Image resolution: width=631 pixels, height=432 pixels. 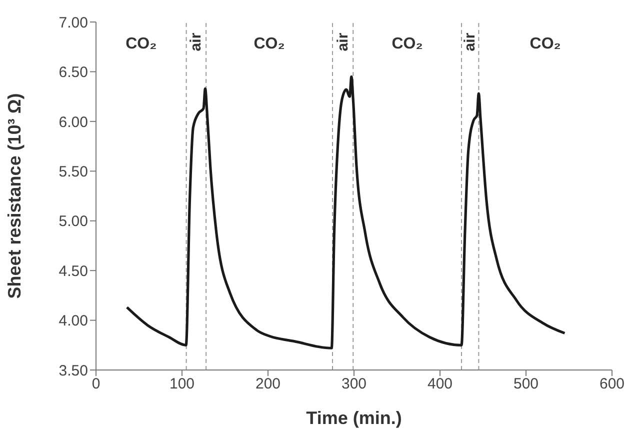 What do you see at coordinates (73, 171) in the screenshot?
I see `y-tick-label: 5.50` at bounding box center [73, 171].